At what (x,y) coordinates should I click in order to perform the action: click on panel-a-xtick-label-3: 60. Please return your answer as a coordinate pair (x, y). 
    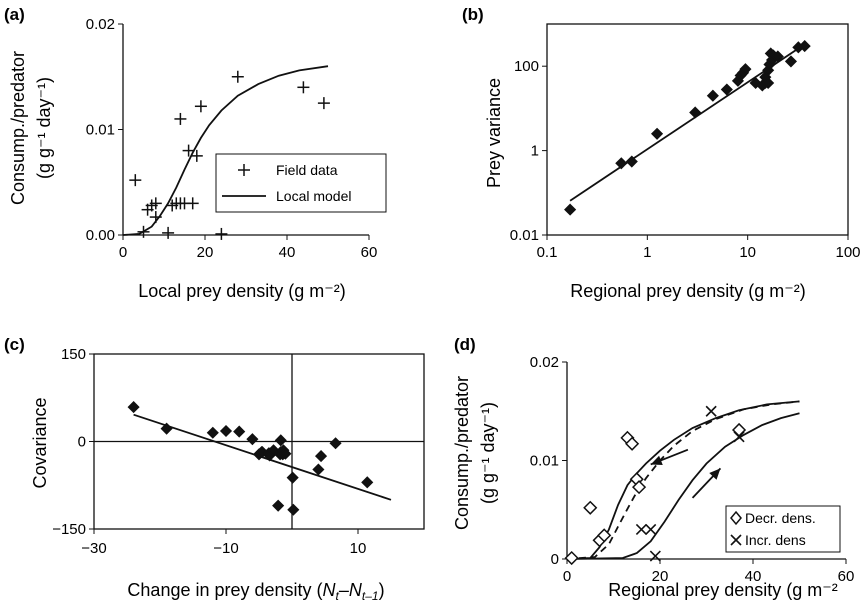
    Looking at the image, I should click on (369, 252).